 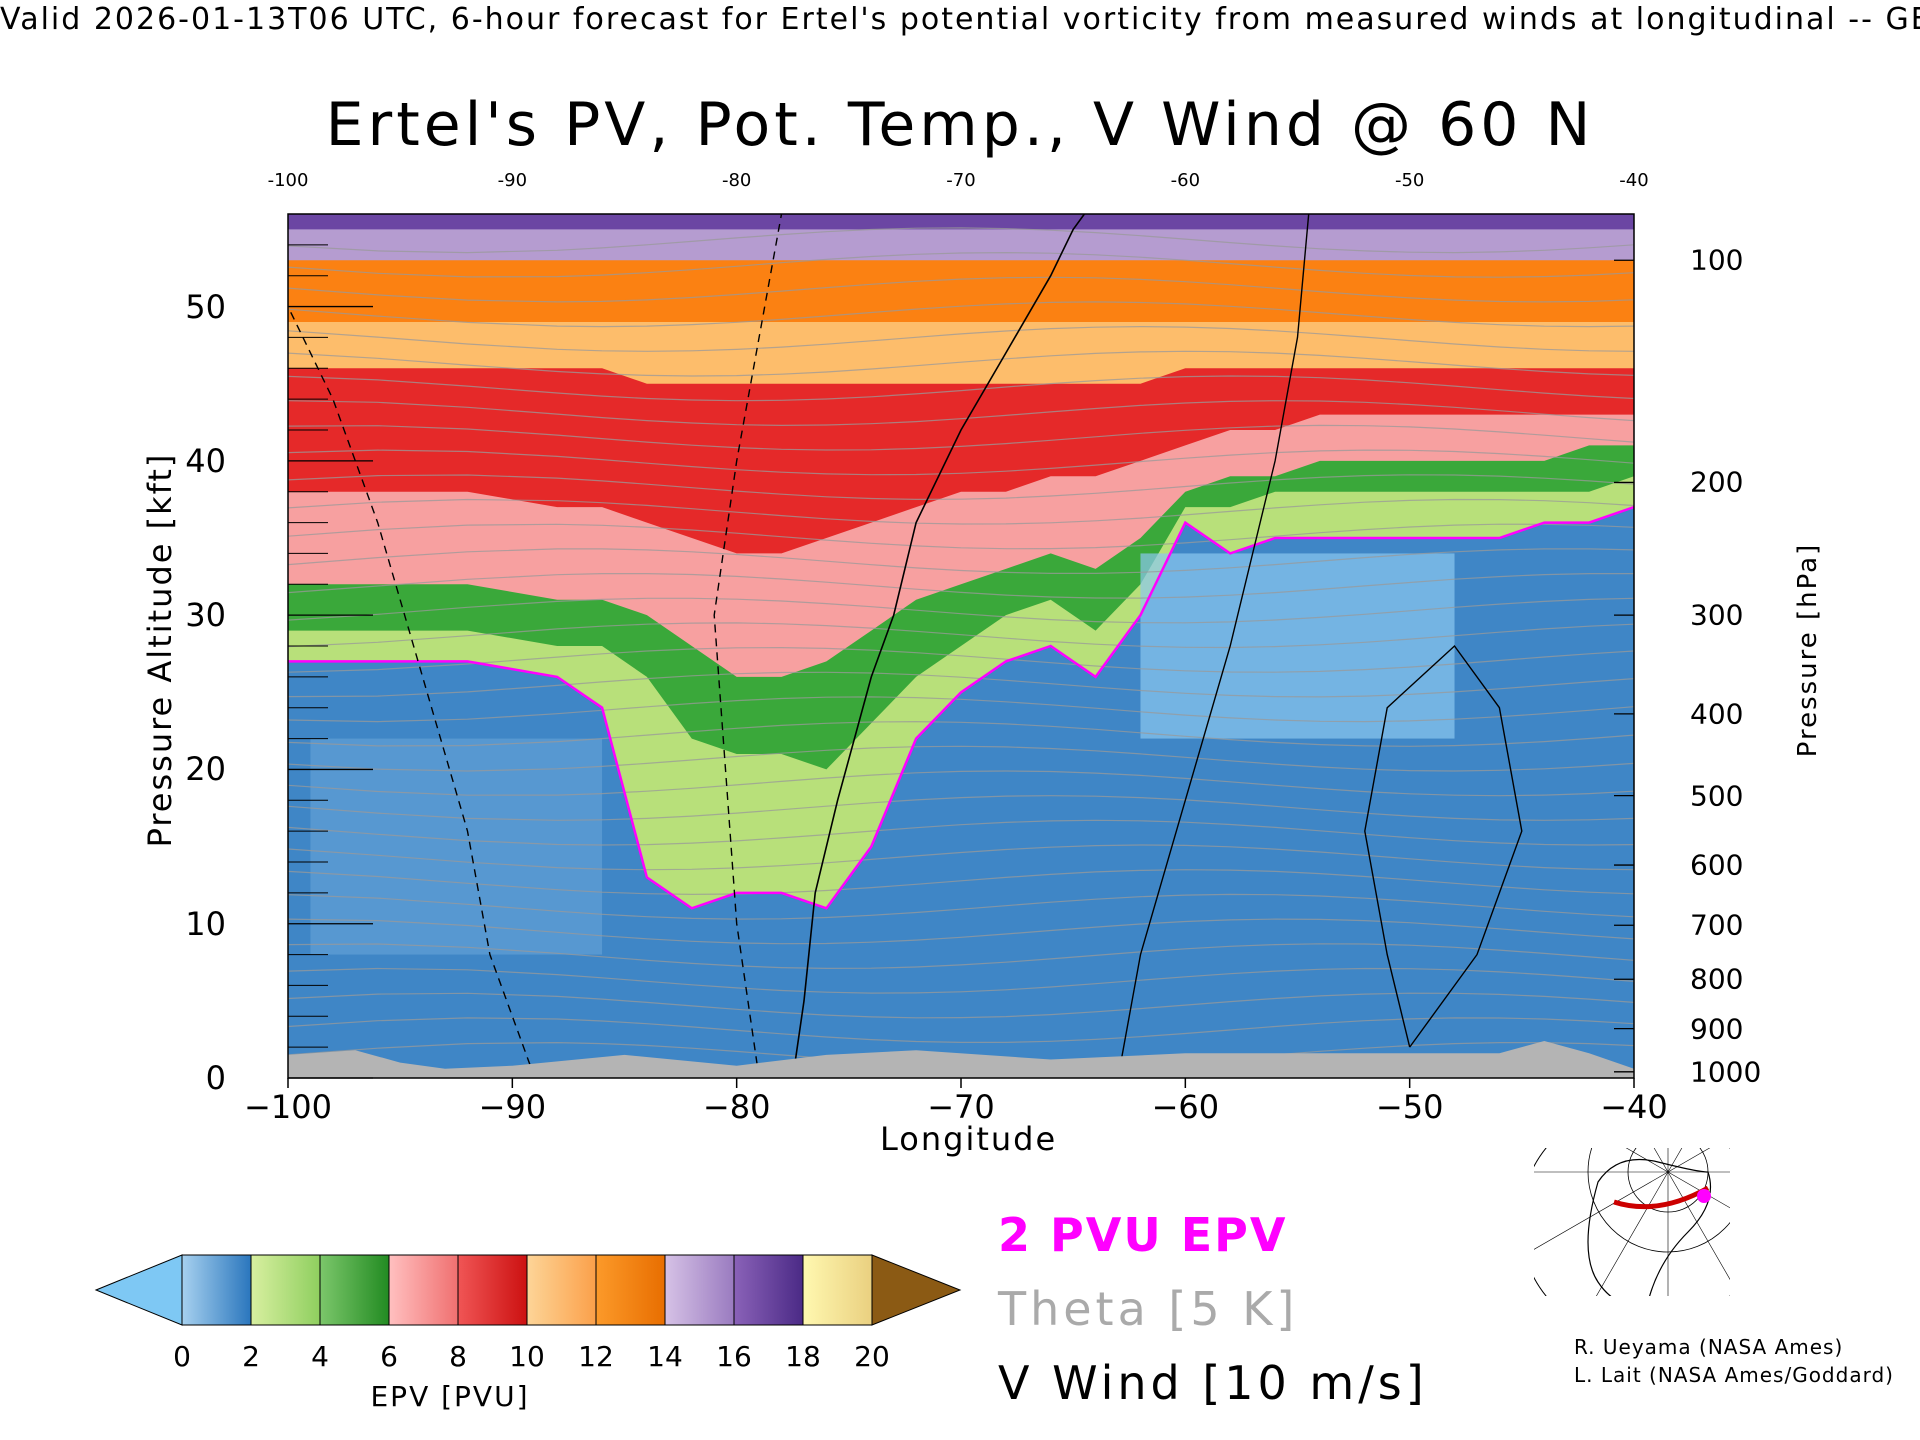 What do you see at coordinates (1213, 1383) in the screenshot?
I see `legend-vwind: V Wind [10 m/s]` at bounding box center [1213, 1383].